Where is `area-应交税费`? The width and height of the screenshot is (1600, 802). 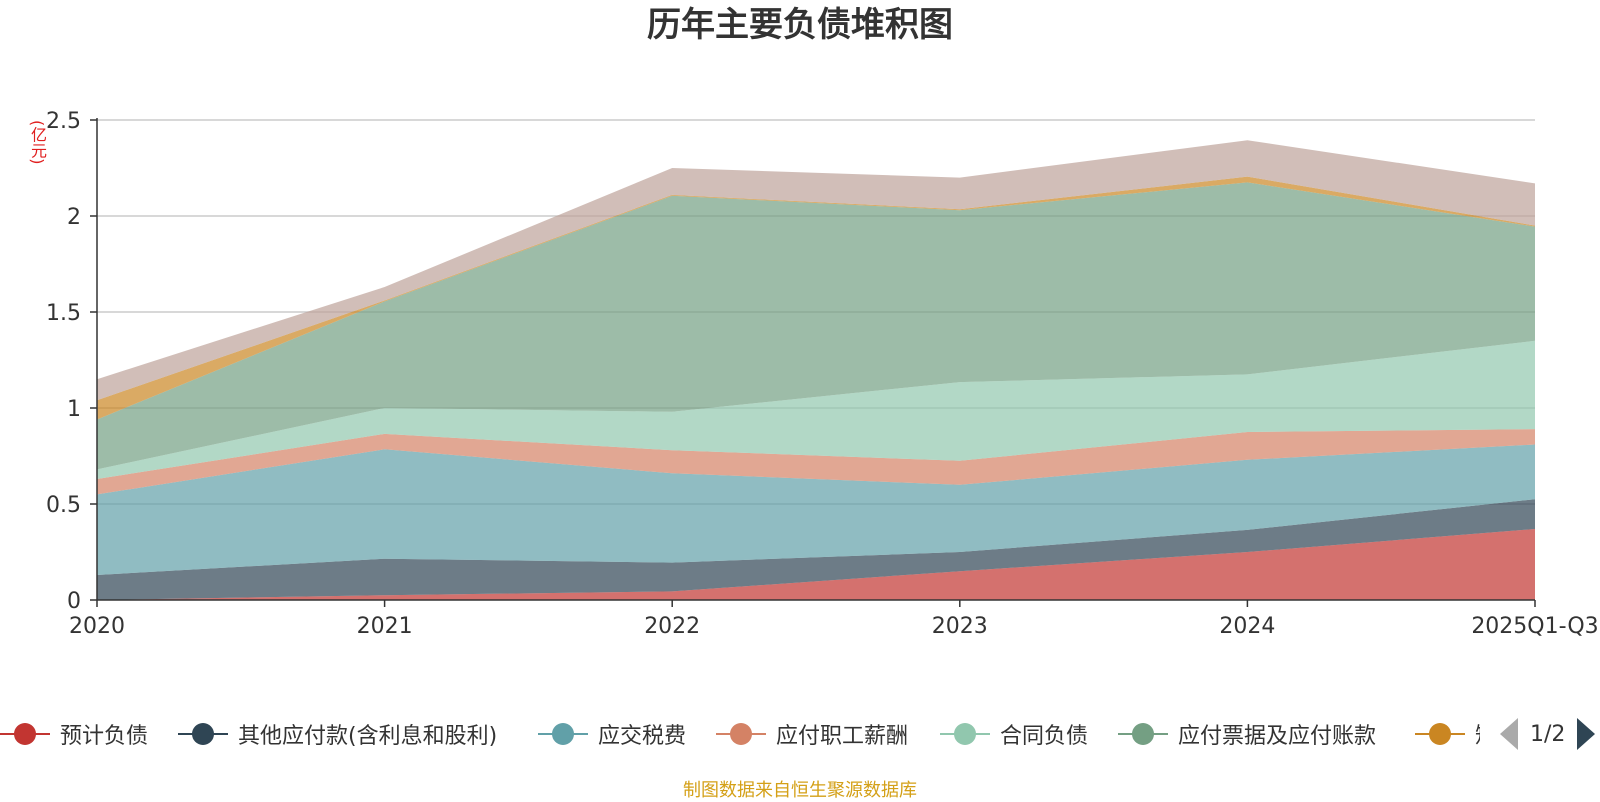 area-应交税费 is located at coordinates (816, 509).